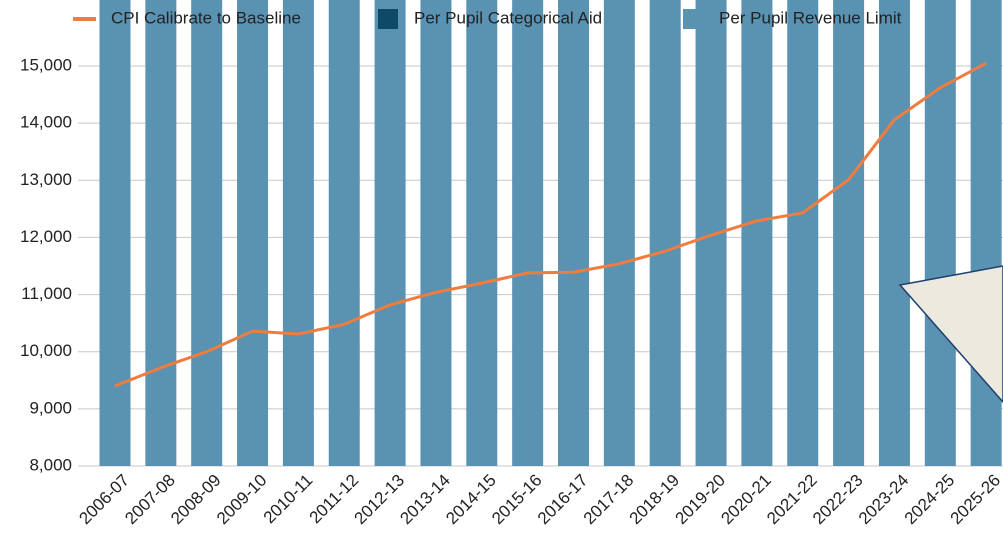  Describe the element at coordinates (46, 122) in the screenshot. I see `y-tick-label: 14,000` at that location.